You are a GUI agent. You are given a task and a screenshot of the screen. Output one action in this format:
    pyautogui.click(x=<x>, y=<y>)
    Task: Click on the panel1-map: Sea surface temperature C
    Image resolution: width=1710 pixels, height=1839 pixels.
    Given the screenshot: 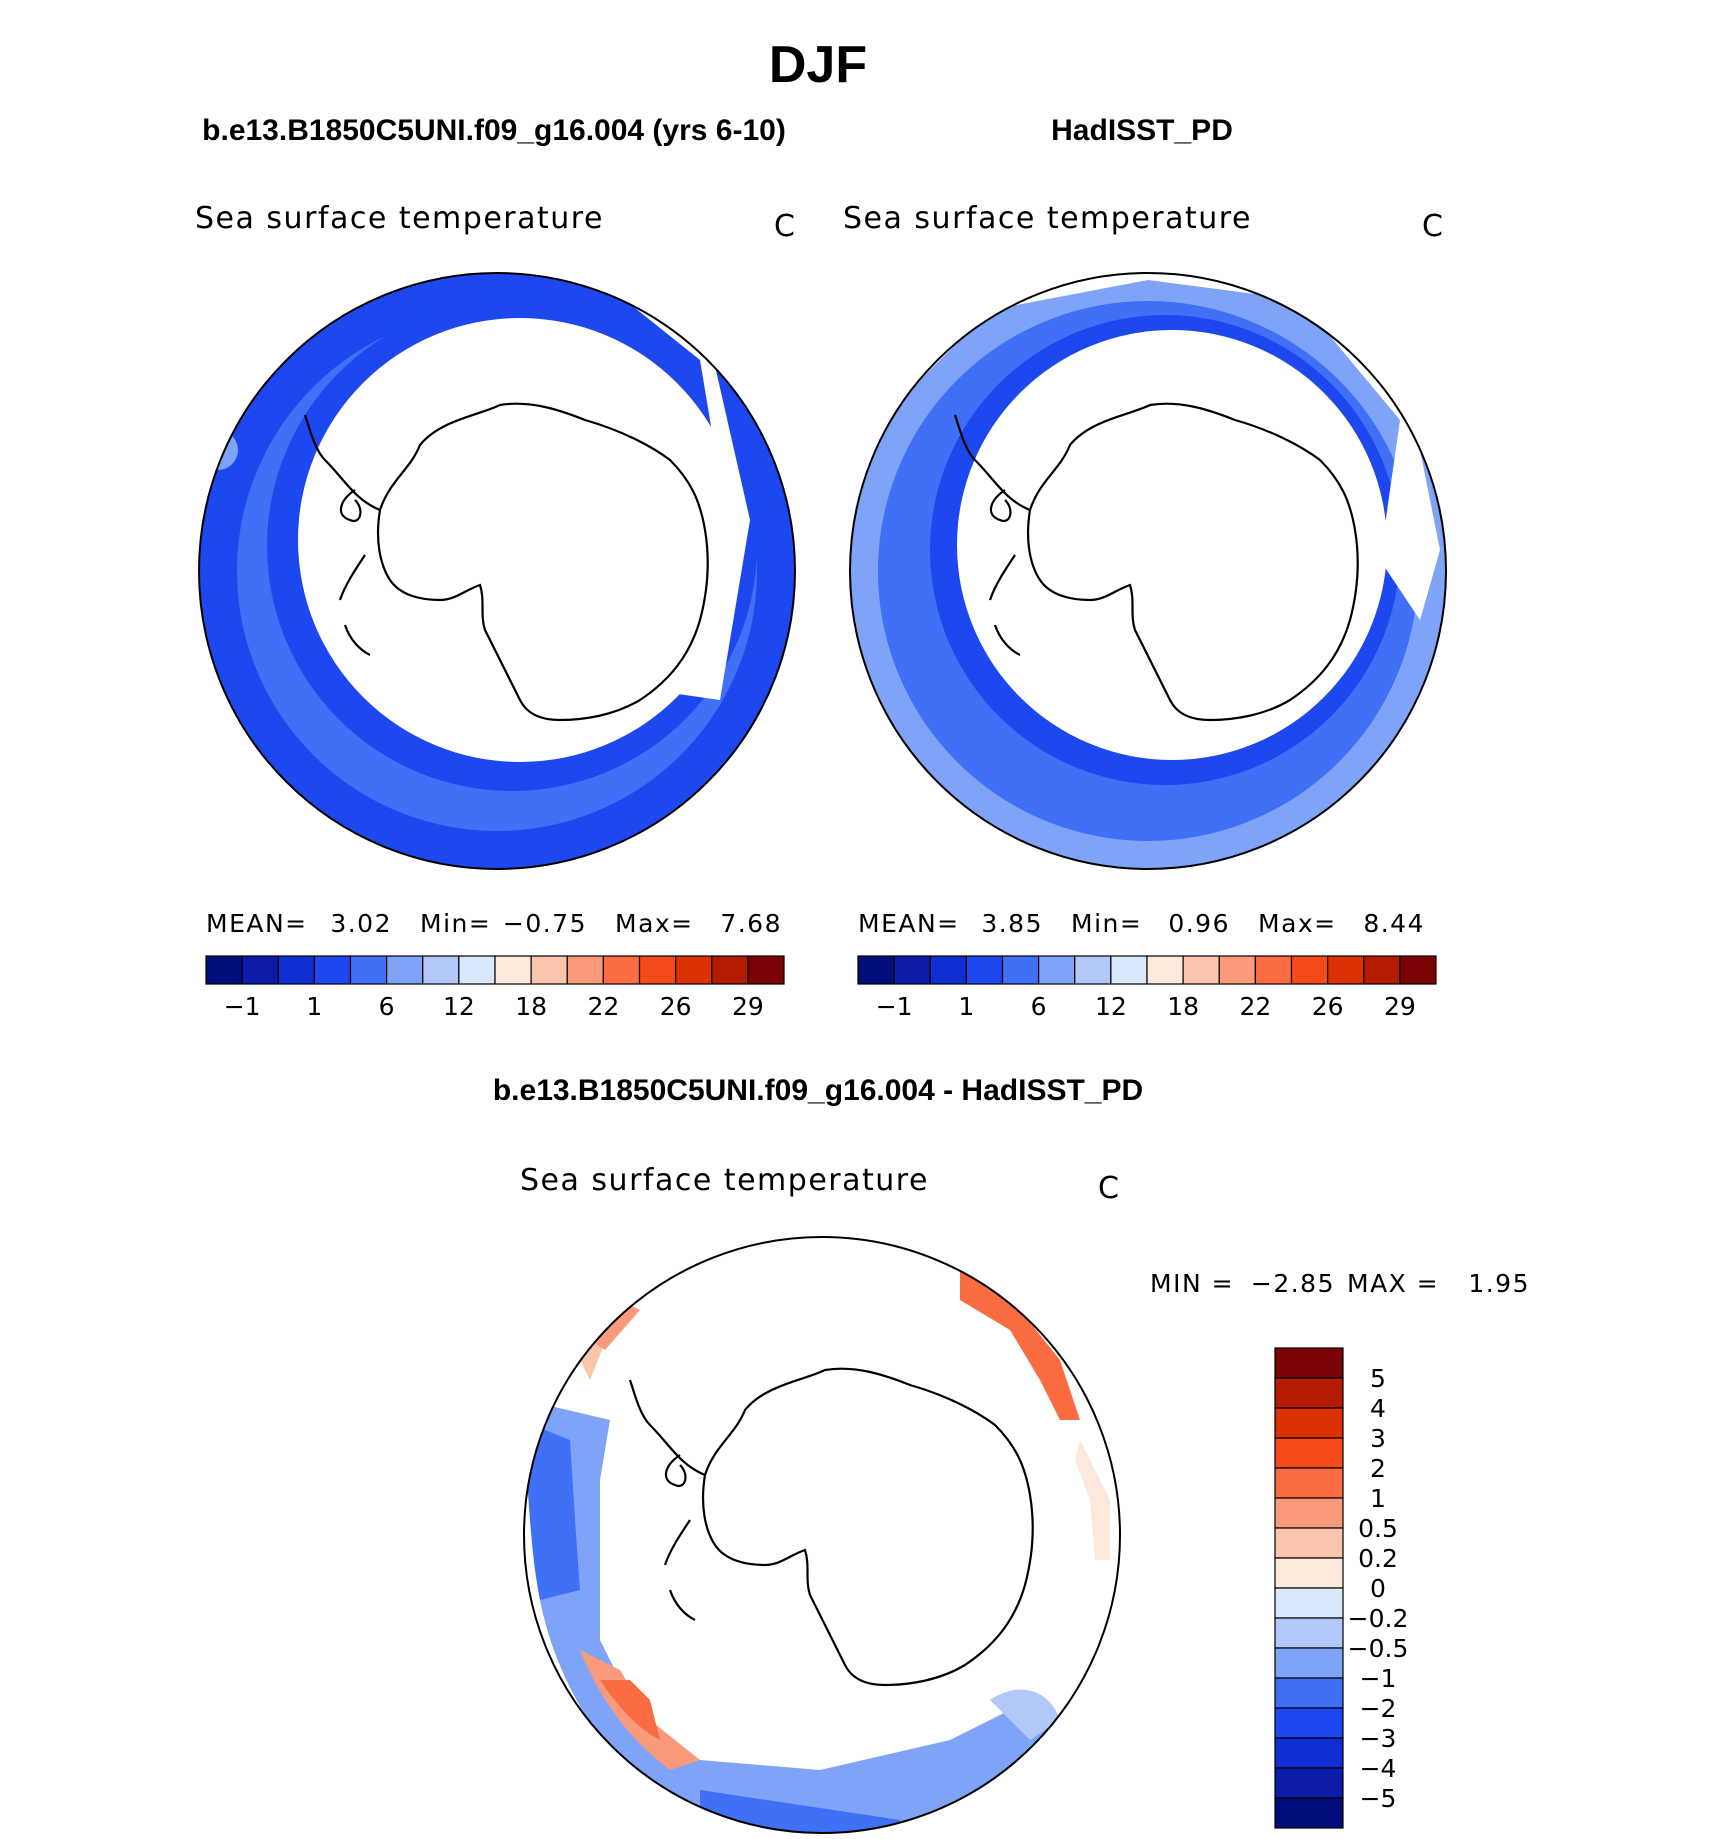 What is the action you would take?
    pyautogui.click(x=495, y=535)
    